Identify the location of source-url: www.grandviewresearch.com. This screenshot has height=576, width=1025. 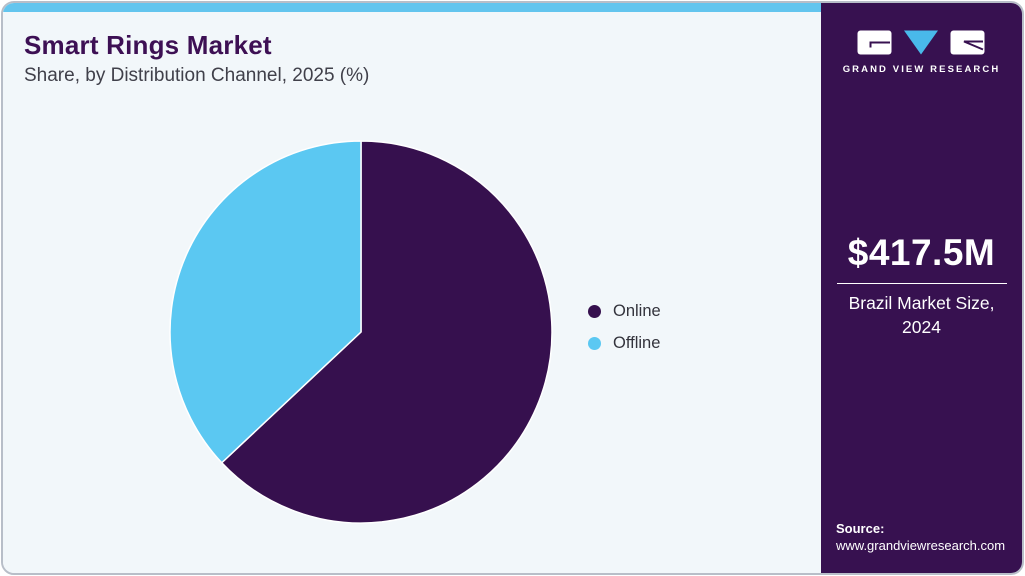
(921, 545).